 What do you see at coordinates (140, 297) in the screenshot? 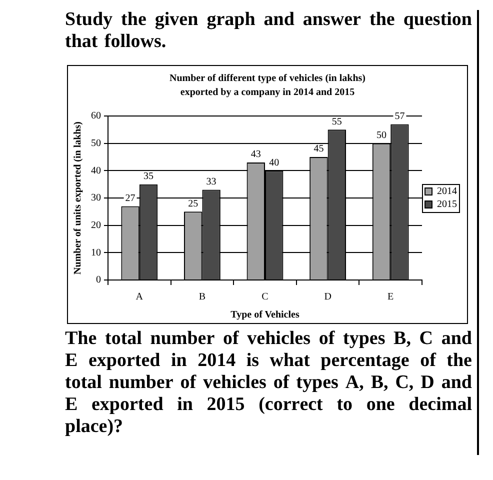
I see `x-tick-label: A` at bounding box center [140, 297].